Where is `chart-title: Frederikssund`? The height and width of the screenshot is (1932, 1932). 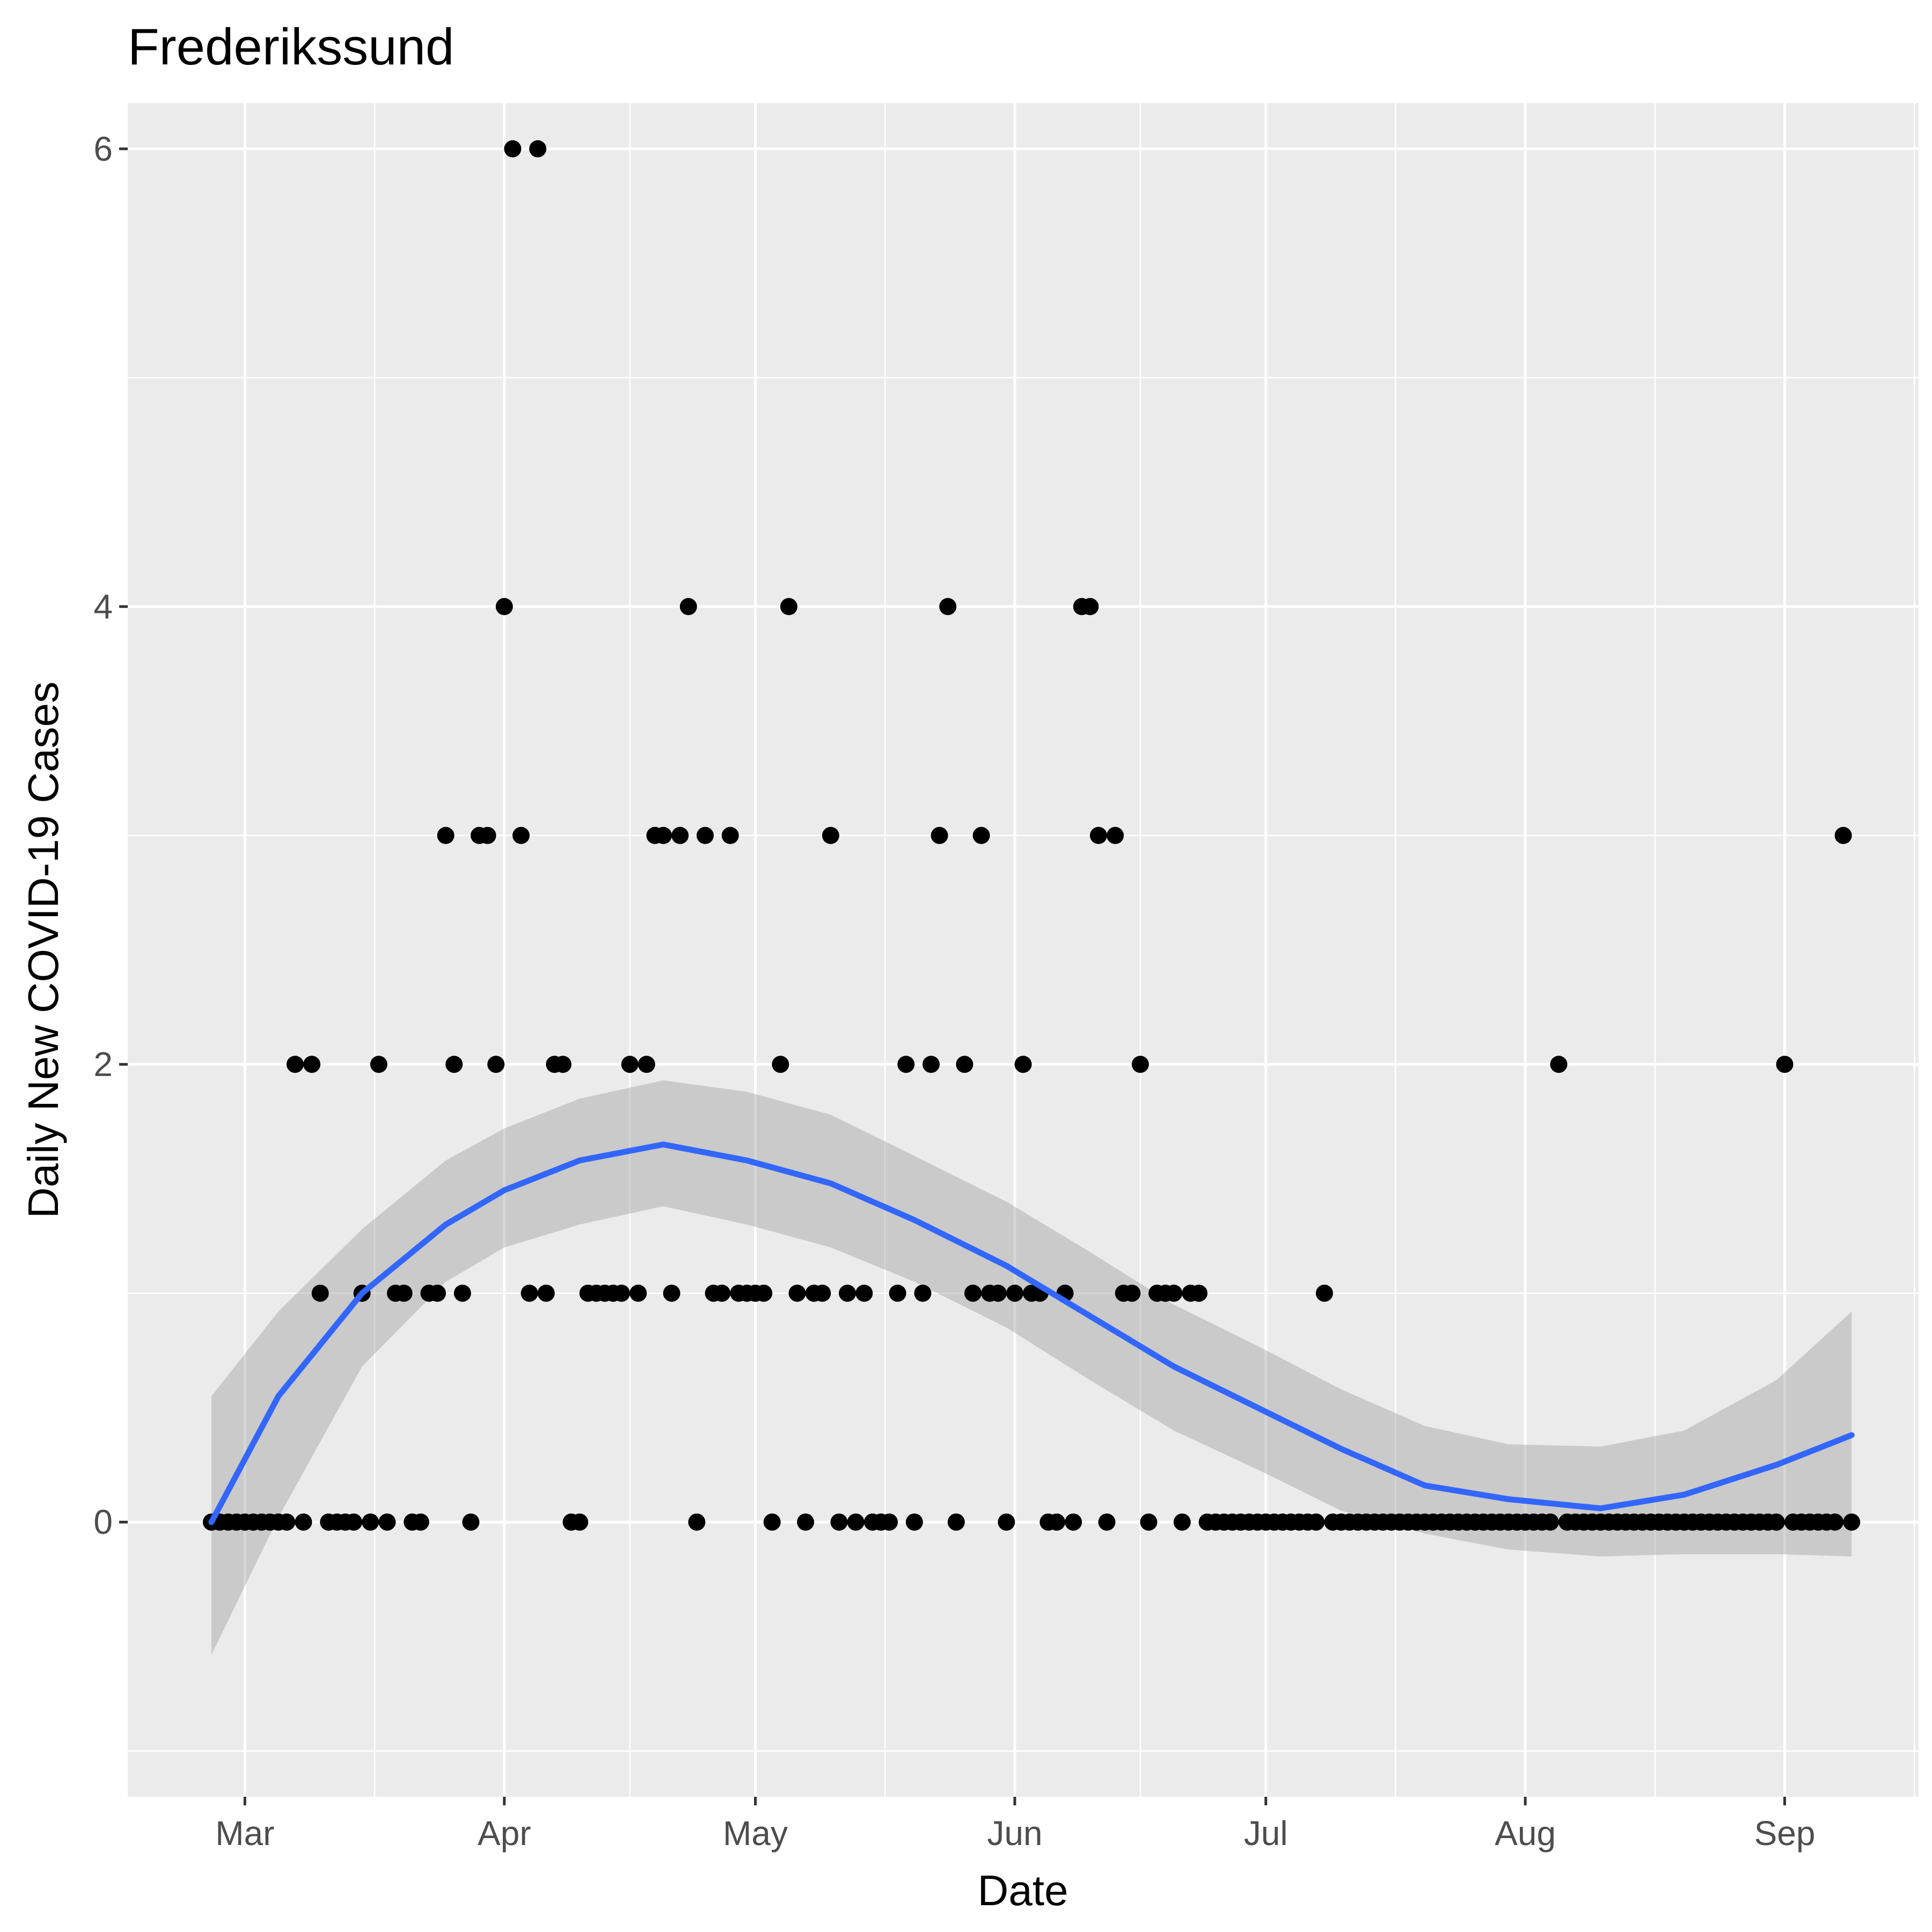
chart-title: Frederikssund is located at coordinates (291, 47).